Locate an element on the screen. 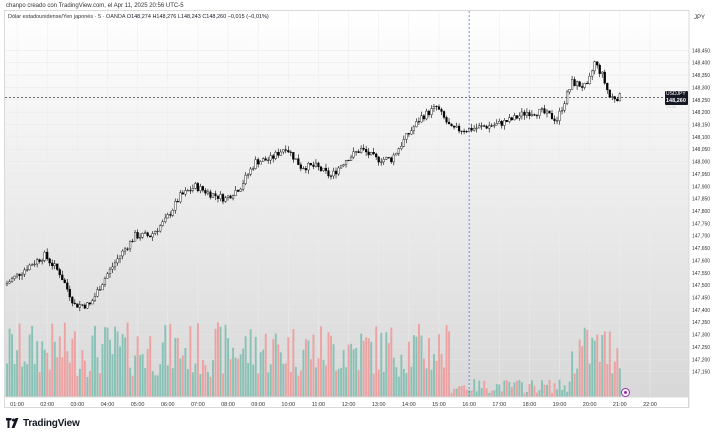 This screenshot has width=720, height=436. x-tick-label: 09:00 is located at coordinates (258, 405).